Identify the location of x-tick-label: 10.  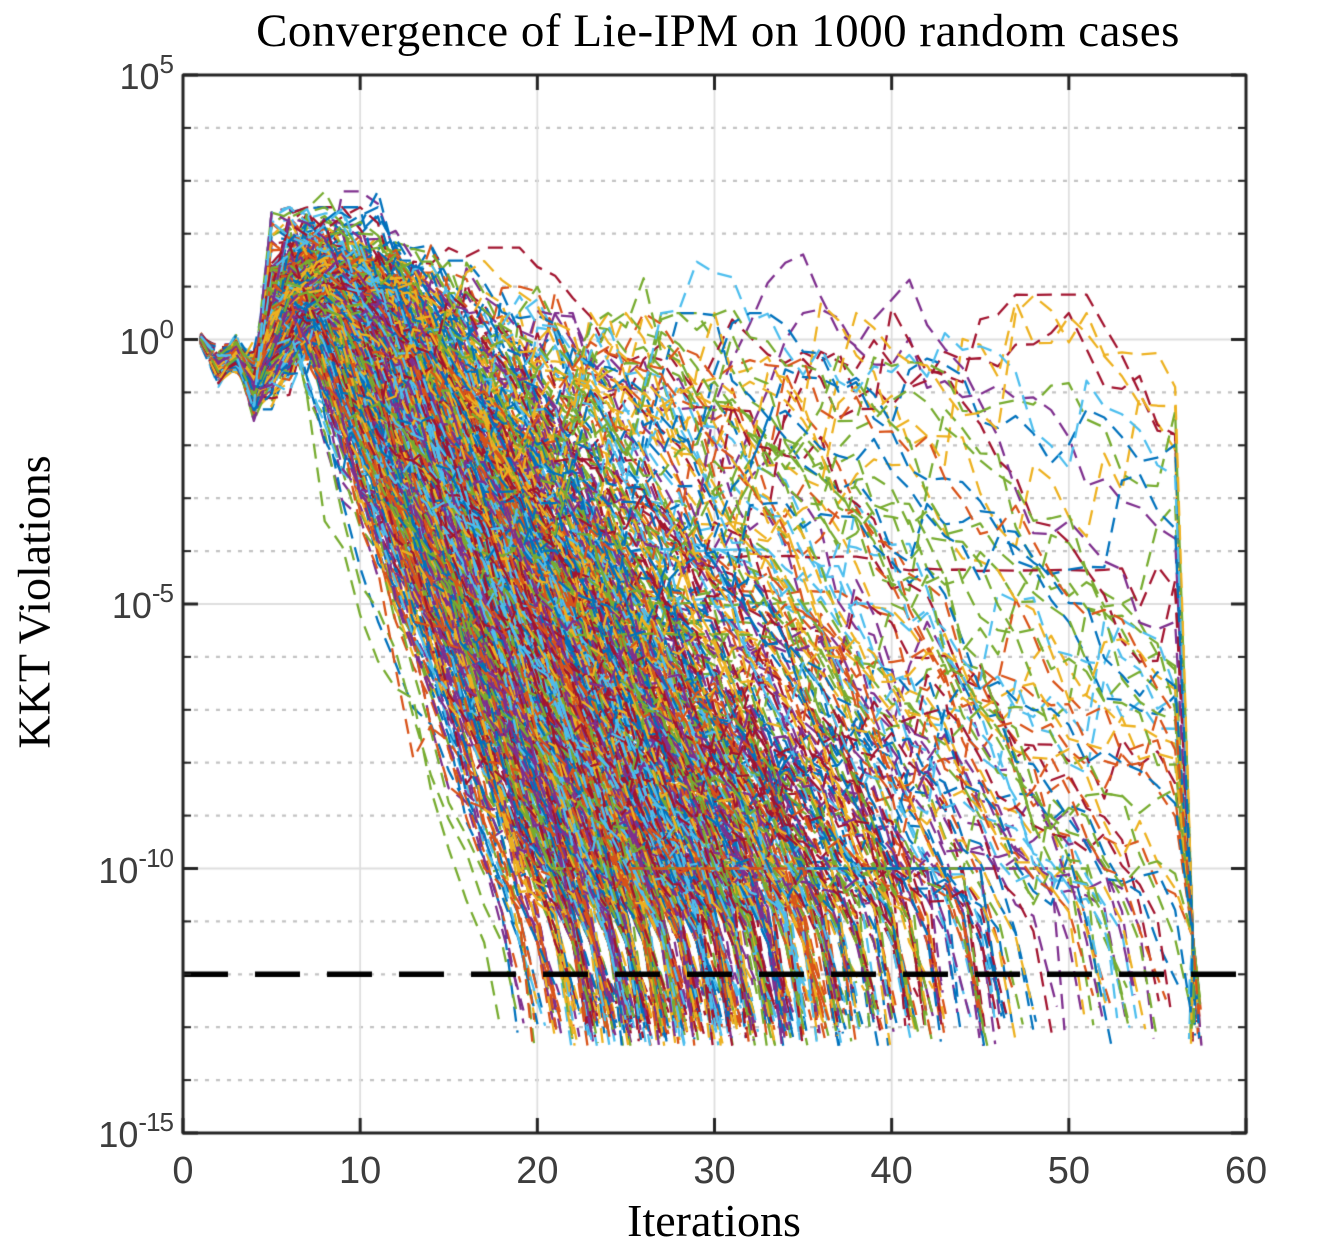
(360, 1171).